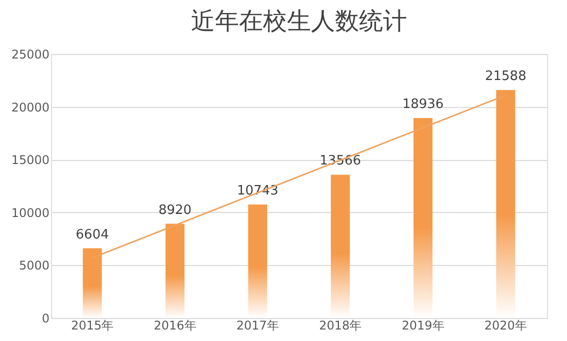  I want to click on x-tick-label: 2019年, so click(423, 325).